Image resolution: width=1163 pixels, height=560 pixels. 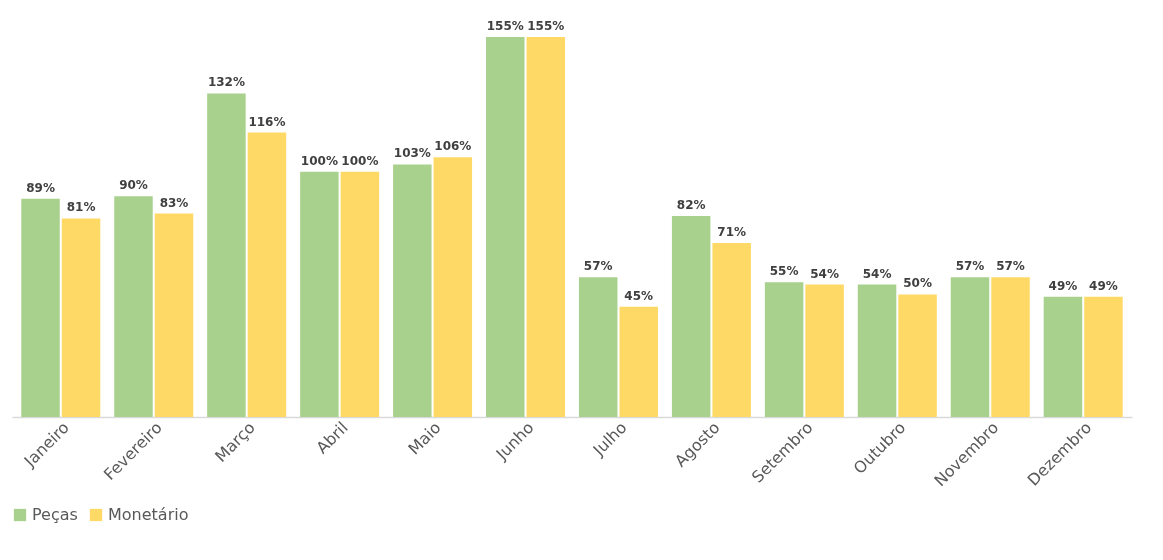 What do you see at coordinates (639, 295) in the screenshot?
I see `data-label: 45%` at bounding box center [639, 295].